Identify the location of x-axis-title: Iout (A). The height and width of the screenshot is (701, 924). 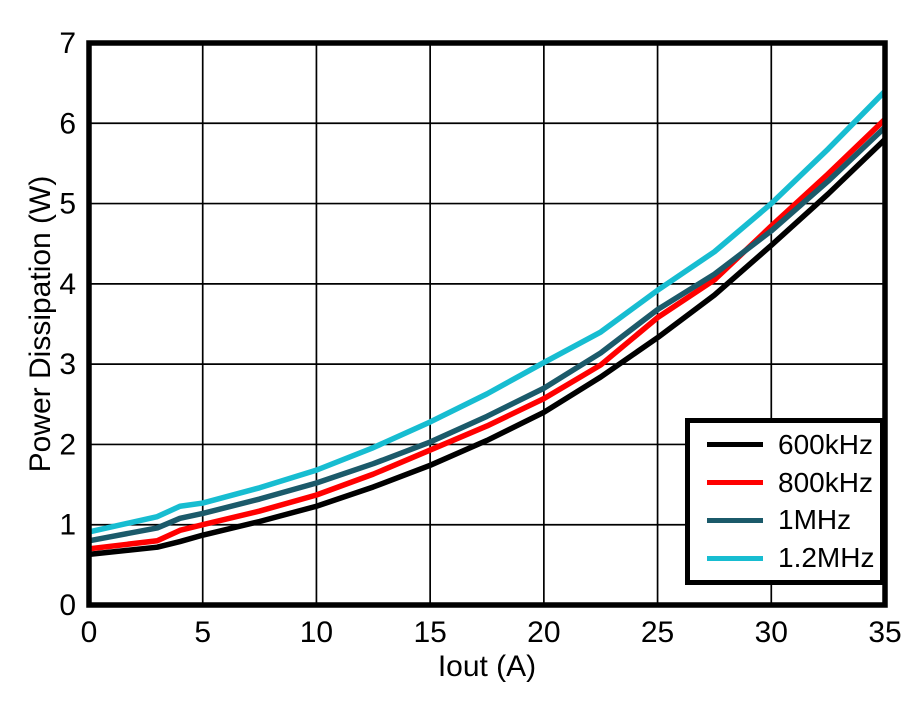
(487, 666).